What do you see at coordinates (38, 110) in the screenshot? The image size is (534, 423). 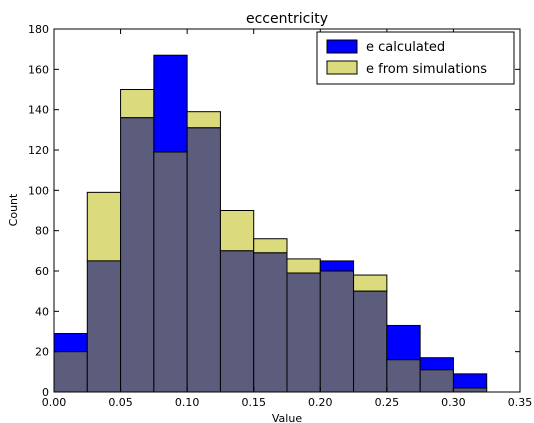 I see `y-tick-label: 140` at bounding box center [38, 110].